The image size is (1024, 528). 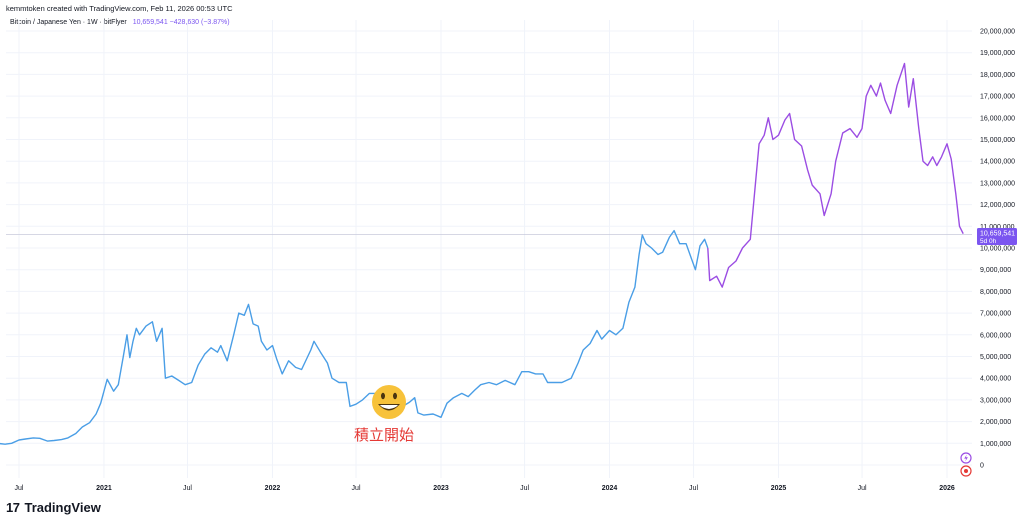 What do you see at coordinates (13, 507) in the screenshot?
I see `tradingview-logo-icon: 17` at bounding box center [13, 507].